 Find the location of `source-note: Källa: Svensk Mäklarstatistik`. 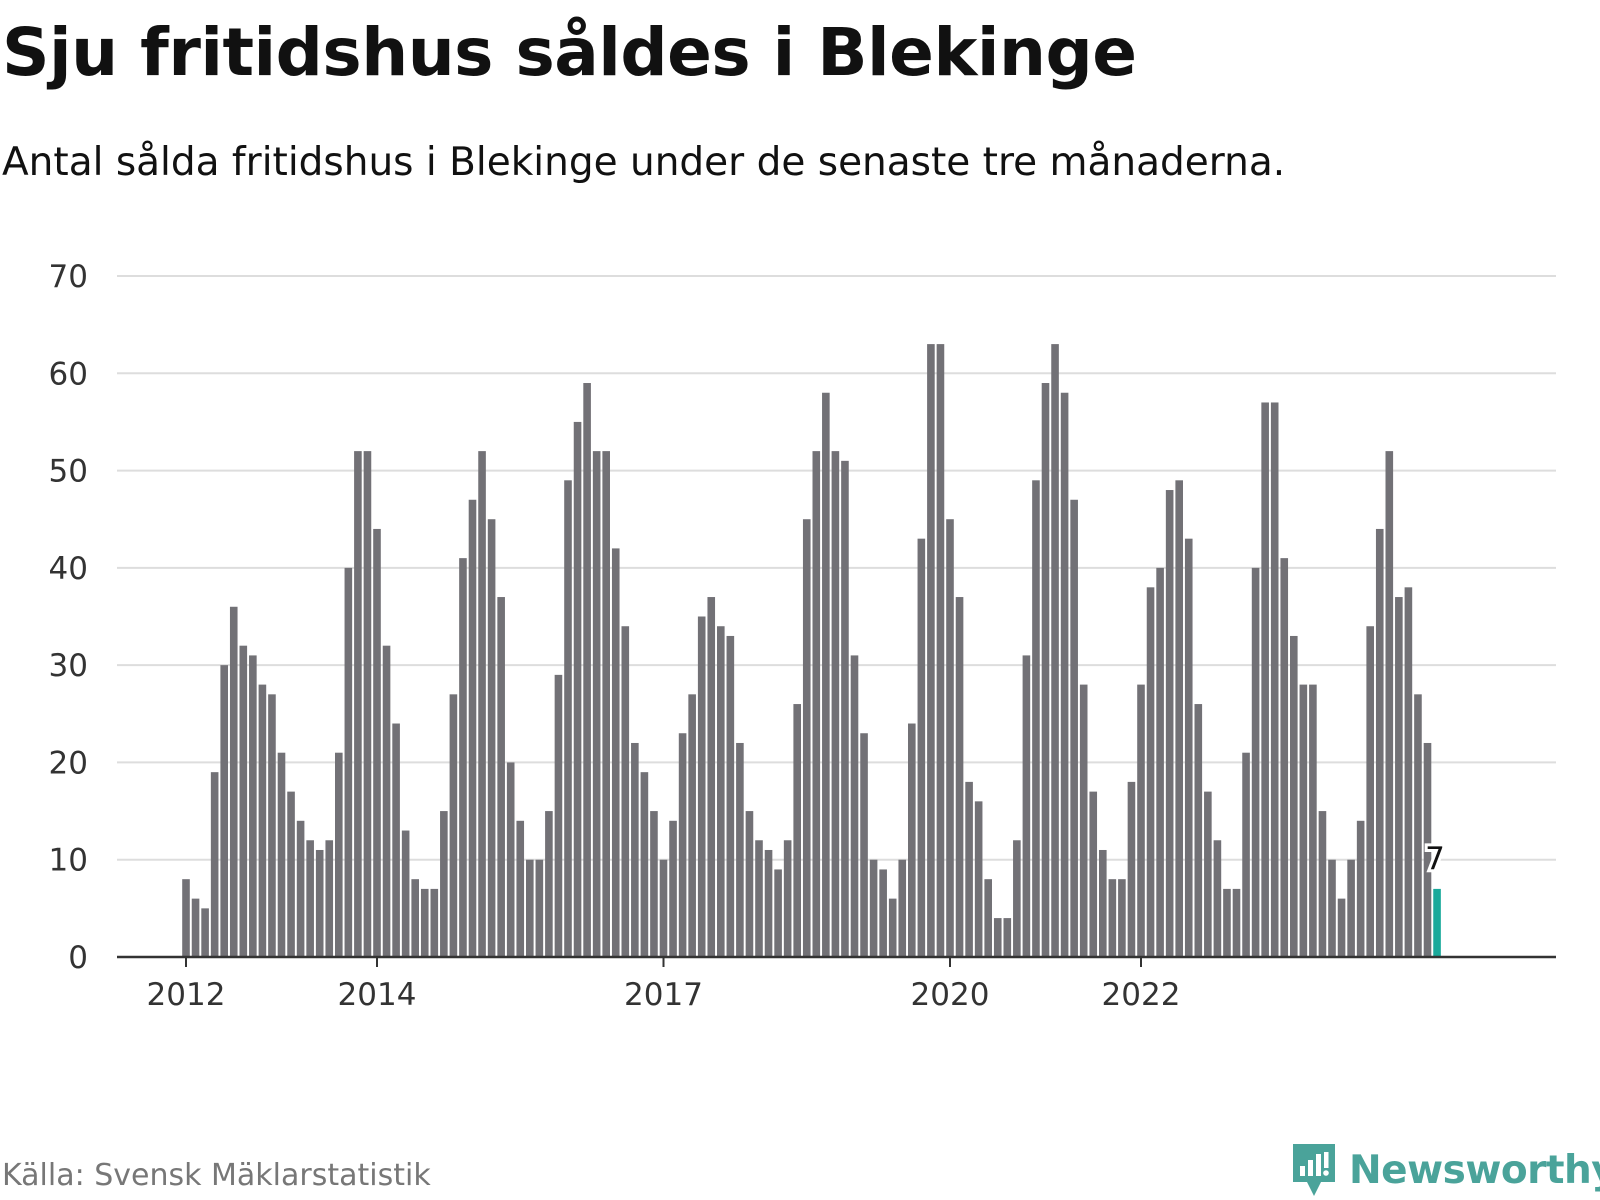

source-note: Källa: Svensk Mäklarstatistik is located at coordinates (216, 1175).